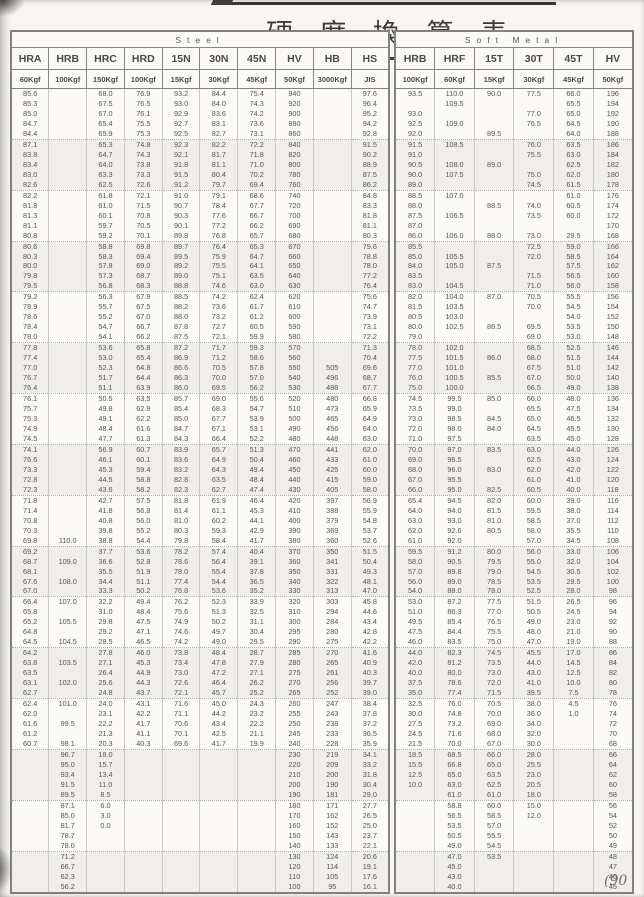 This screenshot has height=897, width=644. I want to click on cell: 48.4, so click(143, 612).